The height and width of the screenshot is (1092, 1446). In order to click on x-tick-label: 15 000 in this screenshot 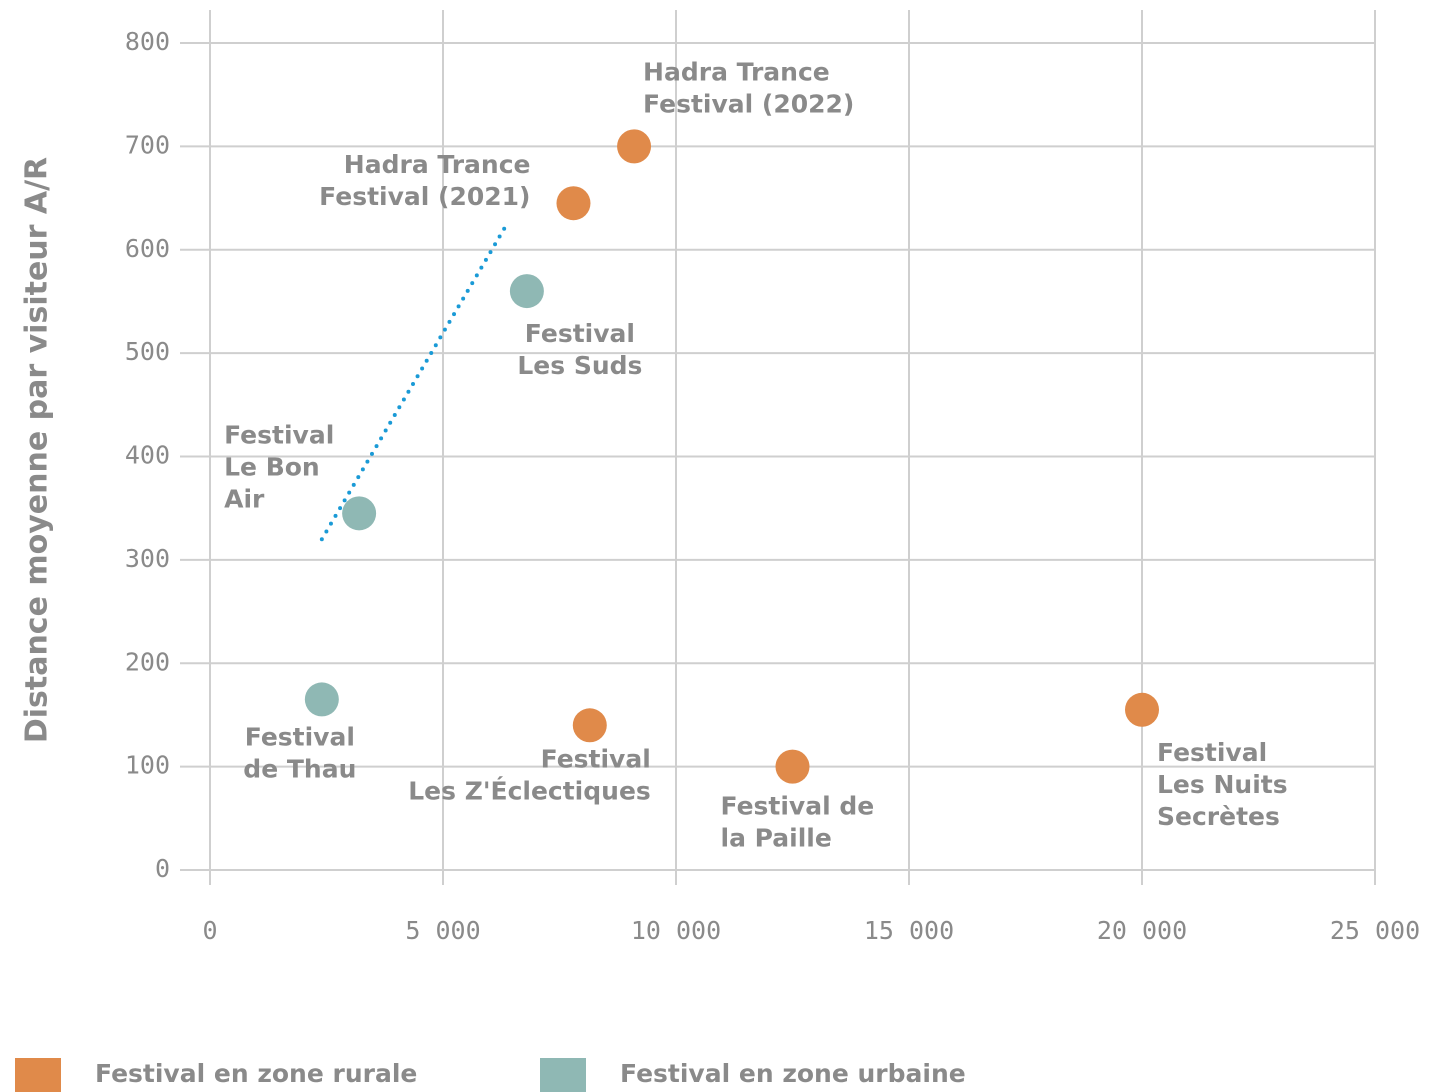, I will do `click(909, 930)`.